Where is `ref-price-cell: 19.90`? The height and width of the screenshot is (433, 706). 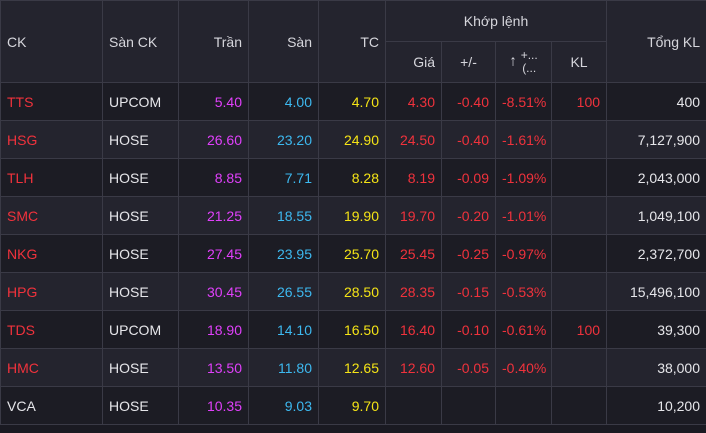
ref-price-cell: 19.90 is located at coordinates (352, 215).